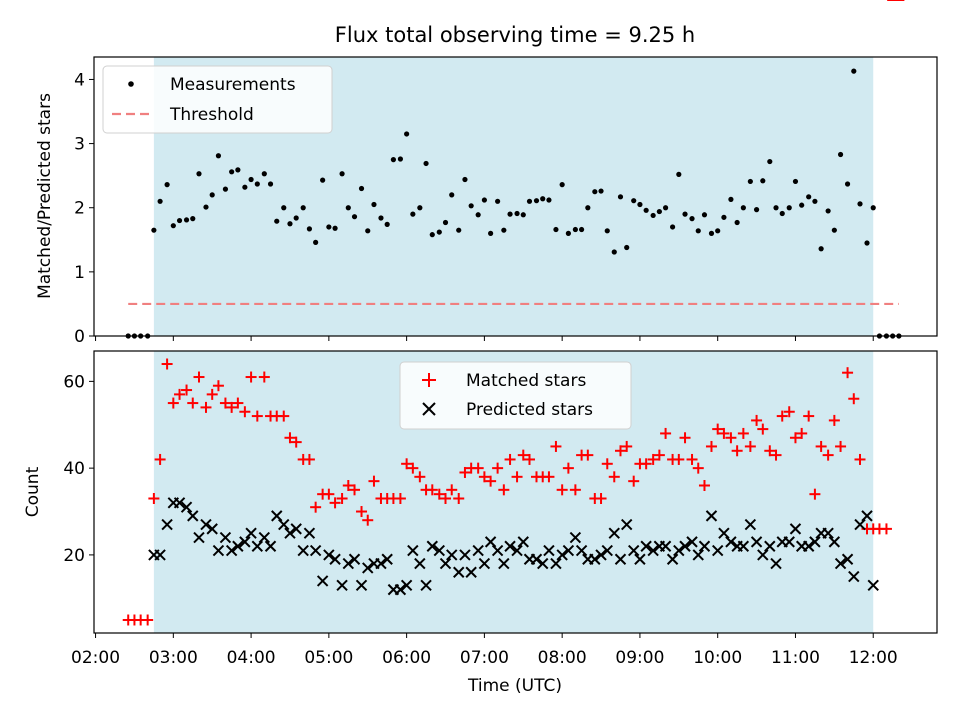  What do you see at coordinates (79, 80) in the screenshot?
I see `top-y-tick-label: 4` at bounding box center [79, 80].